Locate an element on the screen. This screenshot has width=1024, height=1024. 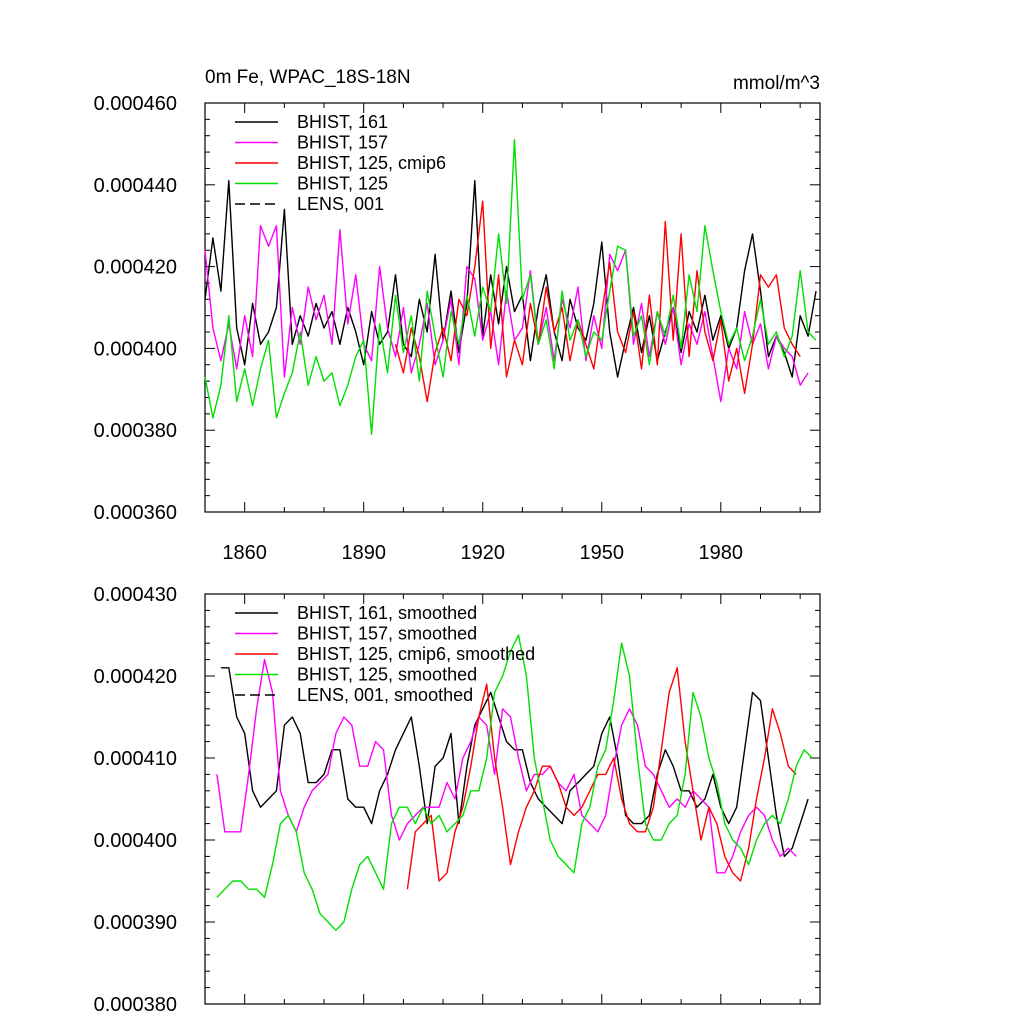
top-xtick-label: 1890 is located at coordinates (363, 553).